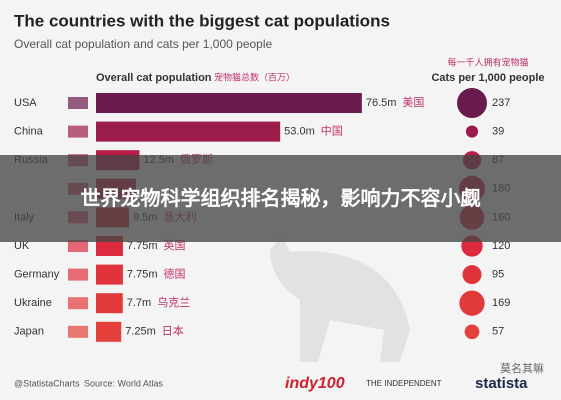 This screenshot has width=561, height=400. I want to click on category-label: Germany, so click(37, 275).